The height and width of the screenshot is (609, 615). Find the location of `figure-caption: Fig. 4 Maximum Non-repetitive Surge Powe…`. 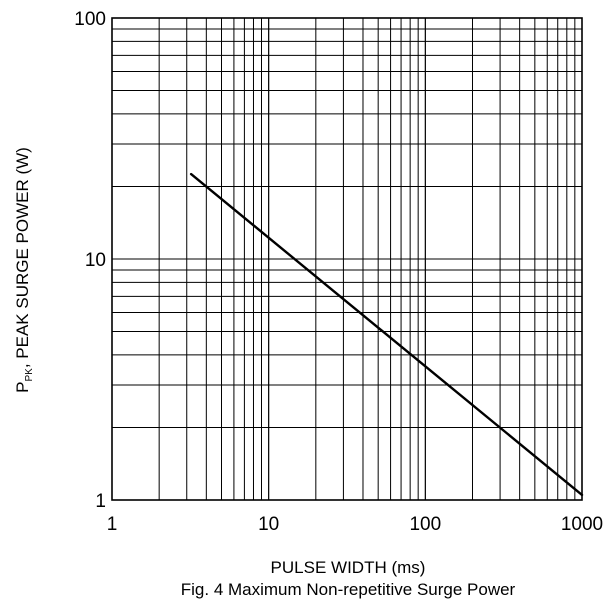

figure-caption: Fig. 4 Maximum Non-repetitive Surge Powe… is located at coordinates (348, 589).